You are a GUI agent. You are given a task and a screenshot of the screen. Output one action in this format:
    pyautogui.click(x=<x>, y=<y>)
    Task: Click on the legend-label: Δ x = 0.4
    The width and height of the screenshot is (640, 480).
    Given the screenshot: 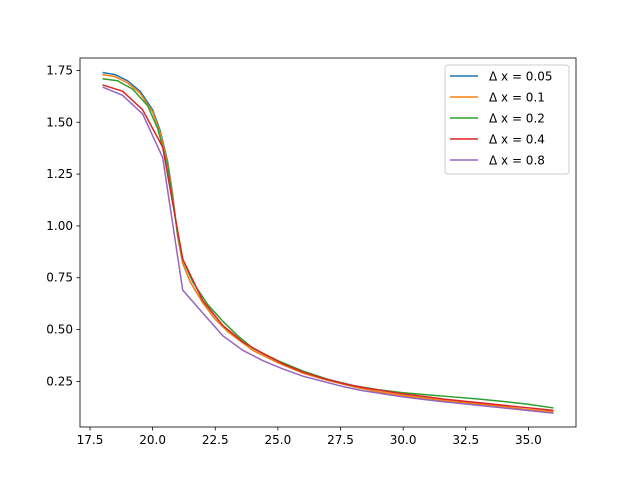 What is the action you would take?
    pyautogui.click(x=517, y=140)
    